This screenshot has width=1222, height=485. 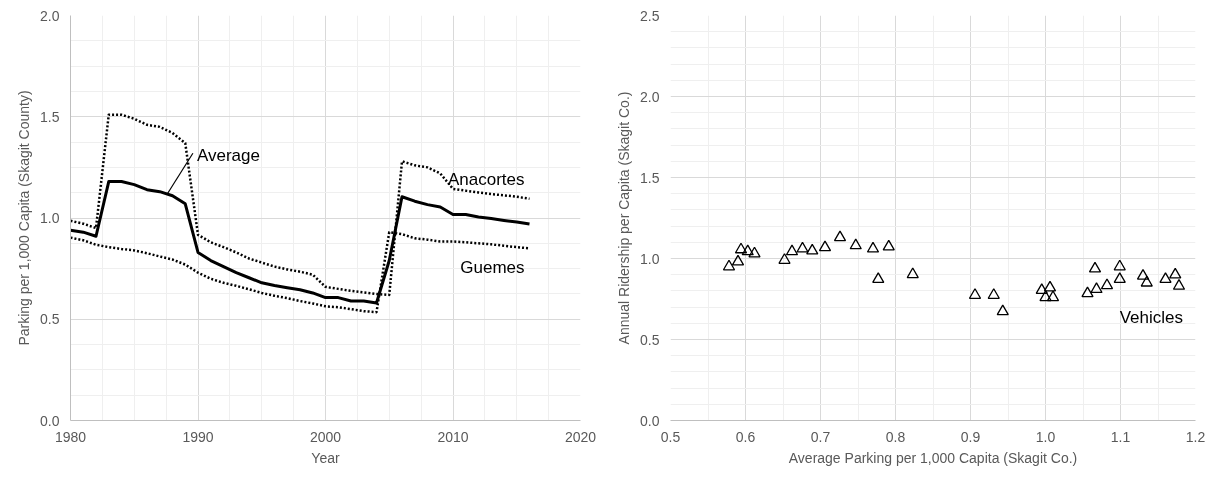 What do you see at coordinates (492, 268) in the screenshot?
I see `series-label: Guemes` at bounding box center [492, 268].